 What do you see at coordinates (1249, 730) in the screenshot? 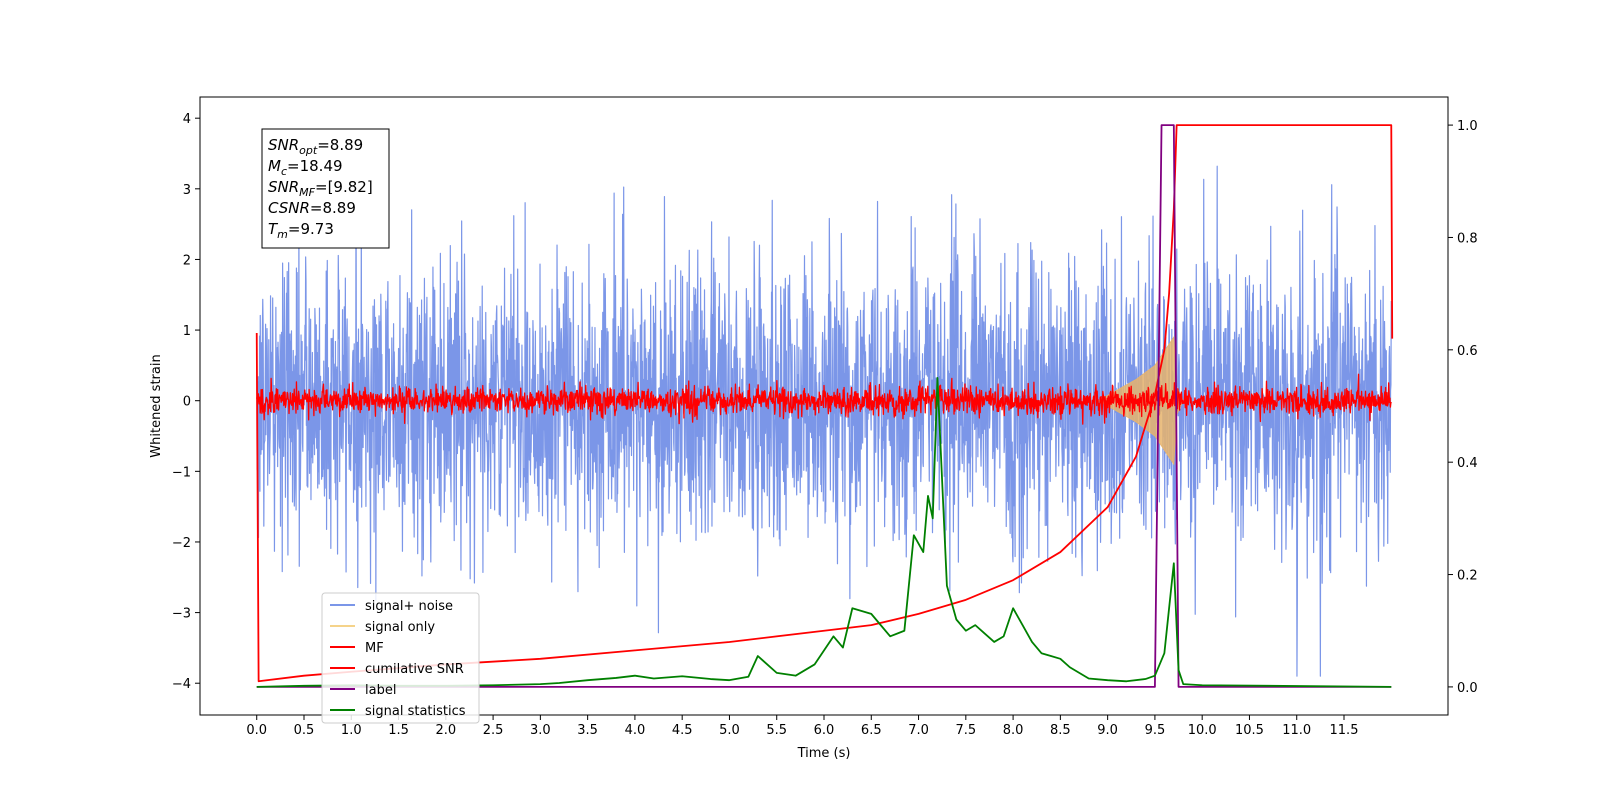
I see `x-tick-label: 10.5` at bounding box center [1249, 730].